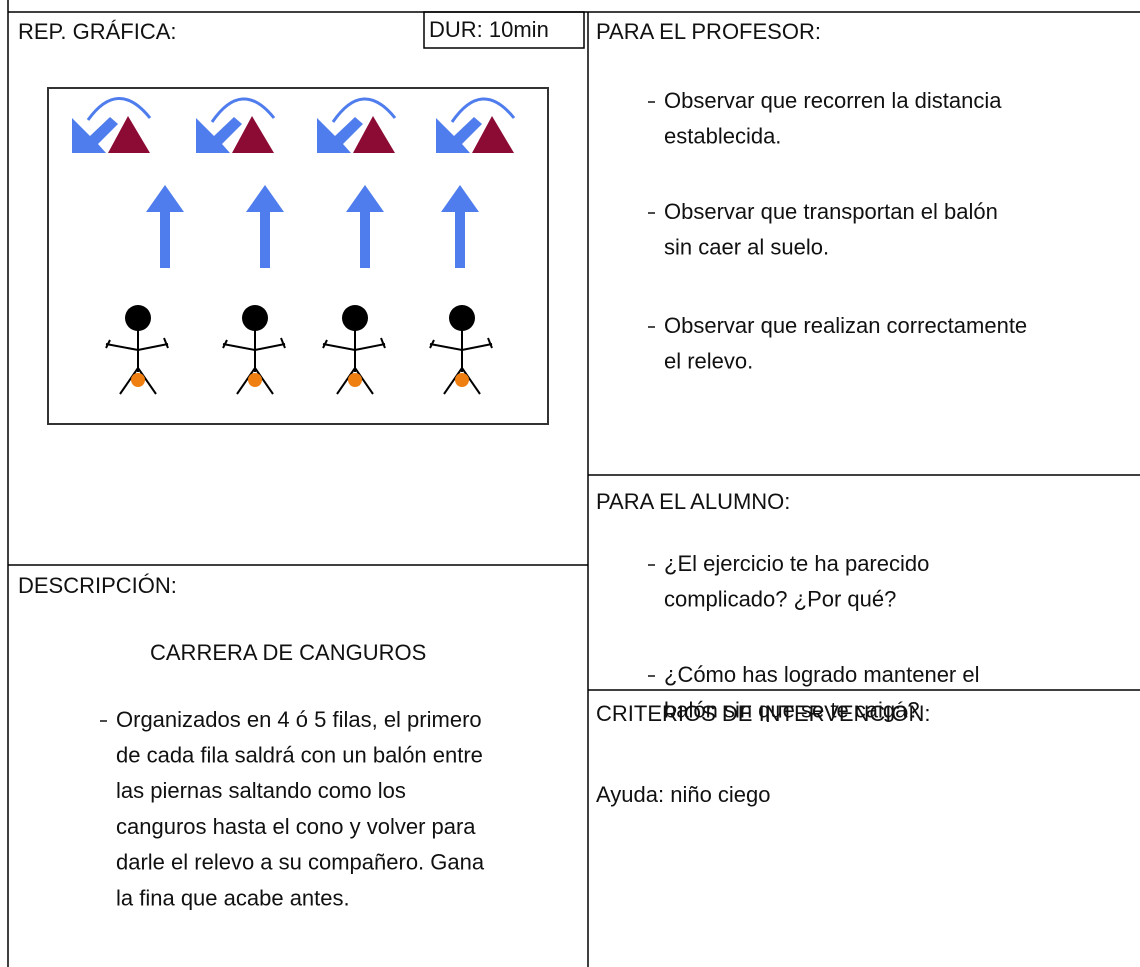 The image size is (1140, 967). What do you see at coordinates (845, 325) in the screenshot?
I see `list-line: Observar que realizan correctamente` at bounding box center [845, 325].